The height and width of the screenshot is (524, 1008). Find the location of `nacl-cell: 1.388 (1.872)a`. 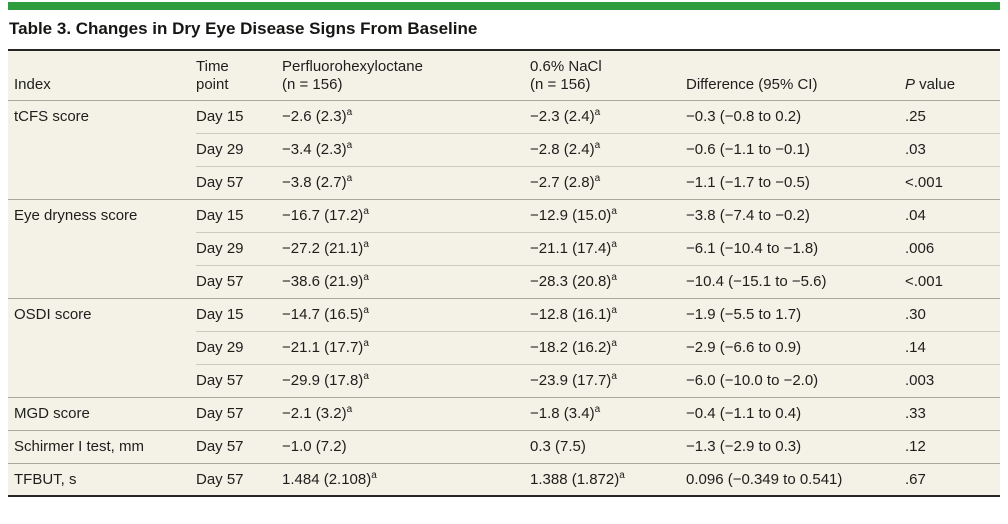

nacl-cell: 1.388 (1.872)a is located at coordinates (608, 479).